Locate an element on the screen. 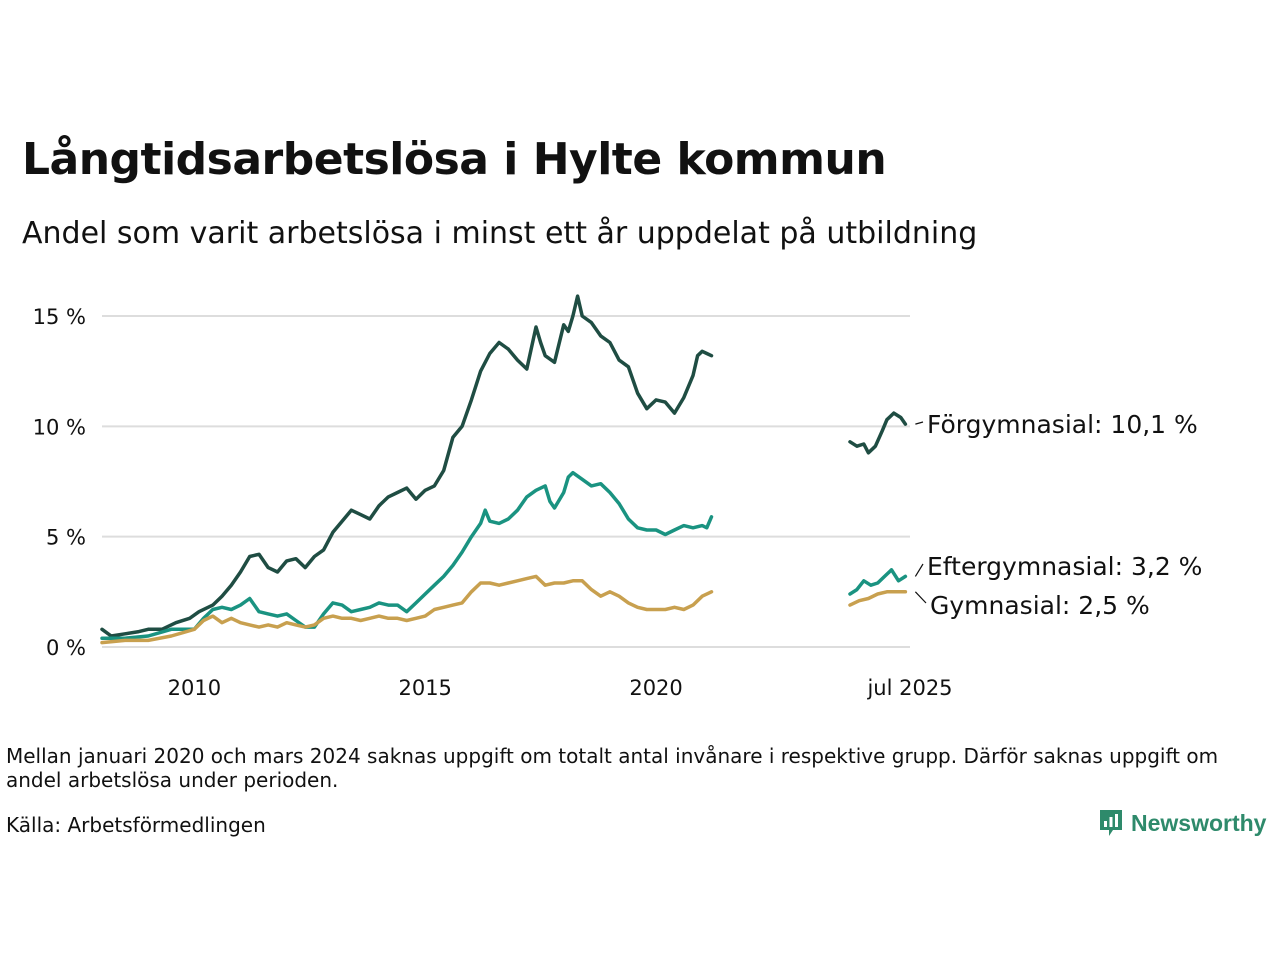 The height and width of the screenshot is (960, 1280). x-tick-label: 2010 is located at coordinates (194, 688).